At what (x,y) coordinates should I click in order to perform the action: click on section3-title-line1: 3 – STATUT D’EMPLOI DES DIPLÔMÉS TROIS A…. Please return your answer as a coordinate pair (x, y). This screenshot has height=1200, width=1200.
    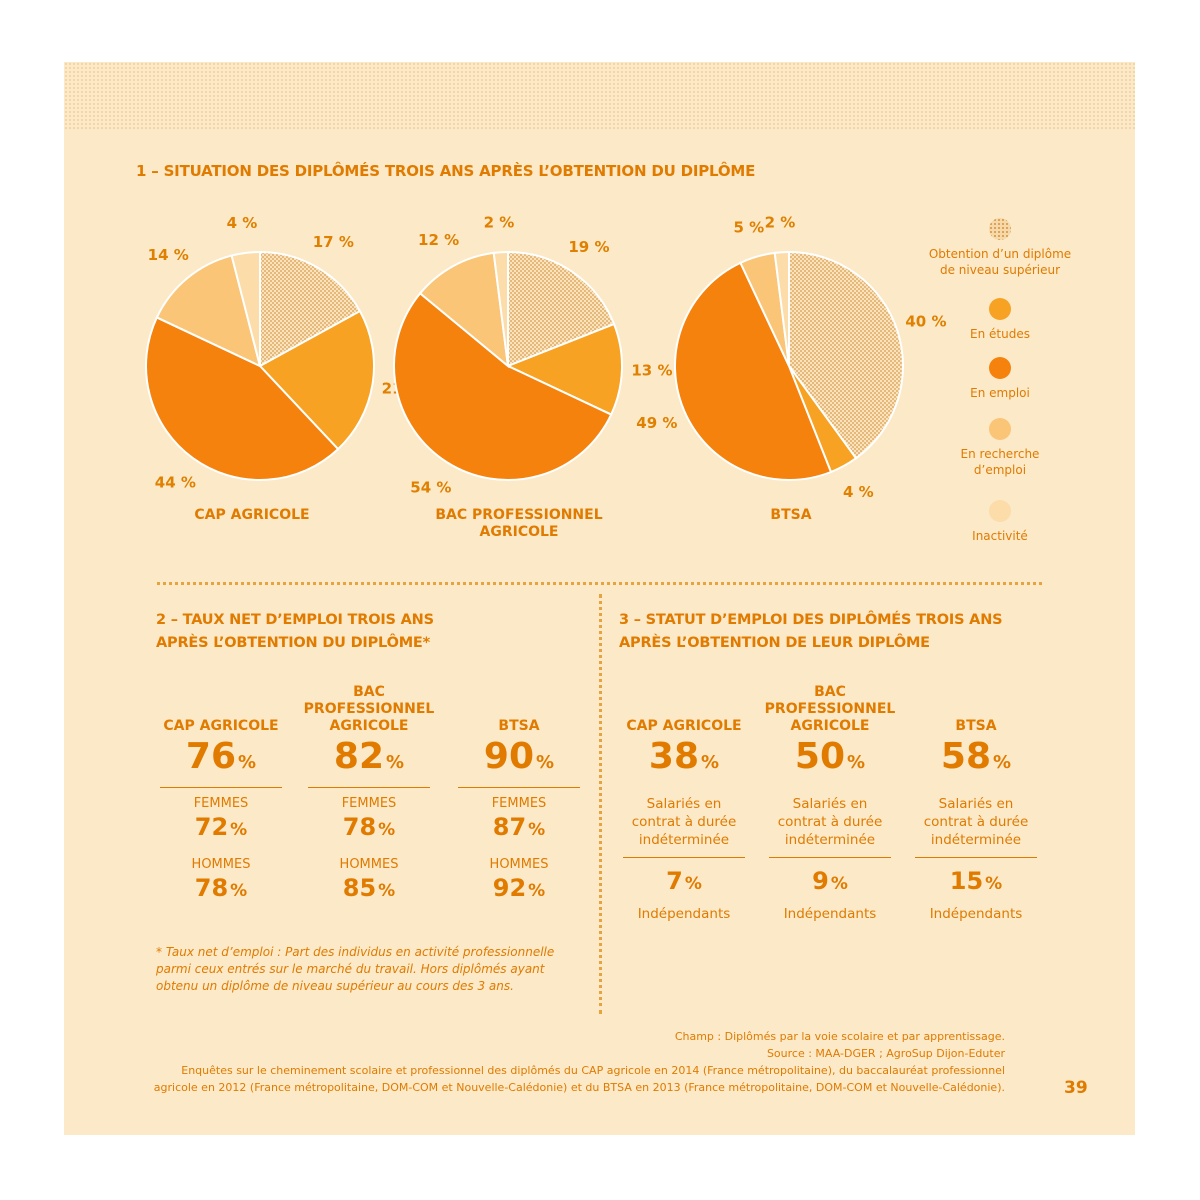
    Looking at the image, I should click on (811, 620).